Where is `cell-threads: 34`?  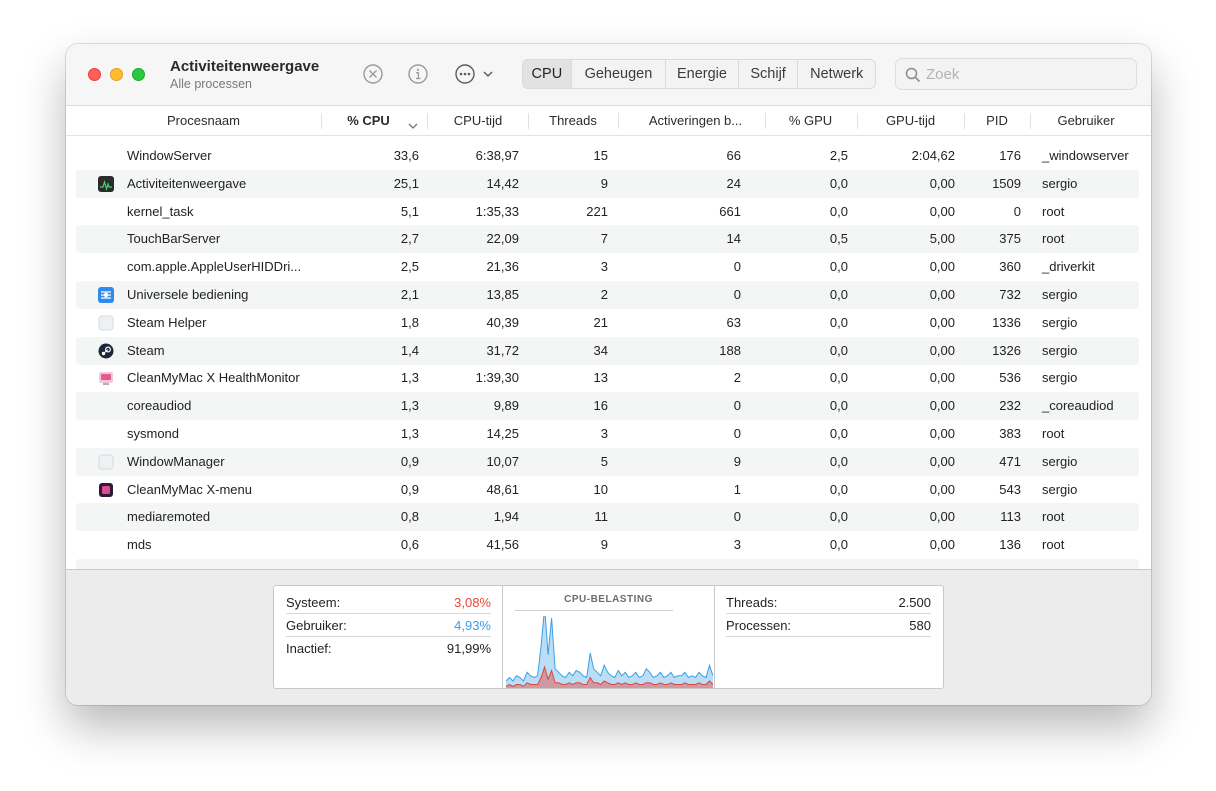 cell-threads: 34 is located at coordinates (600, 350).